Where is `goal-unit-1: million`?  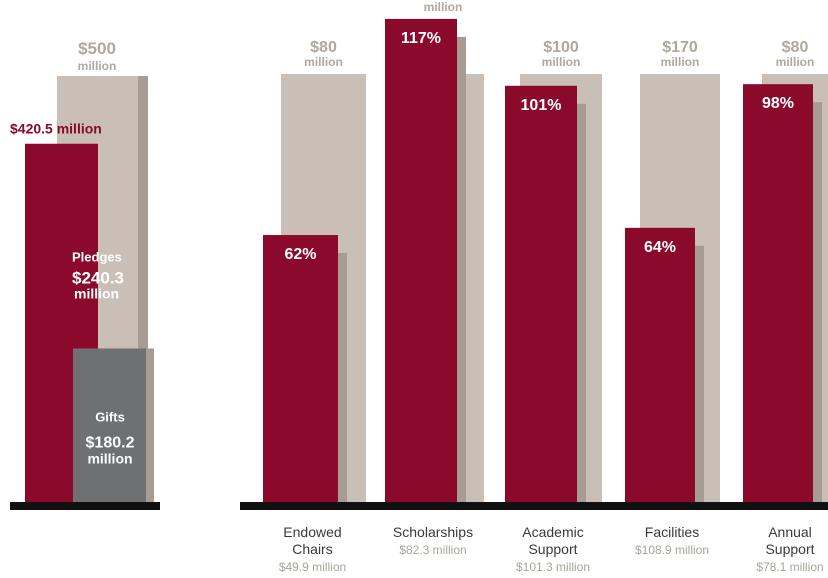 goal-unit-1: million is located at coordinates (443, 7).